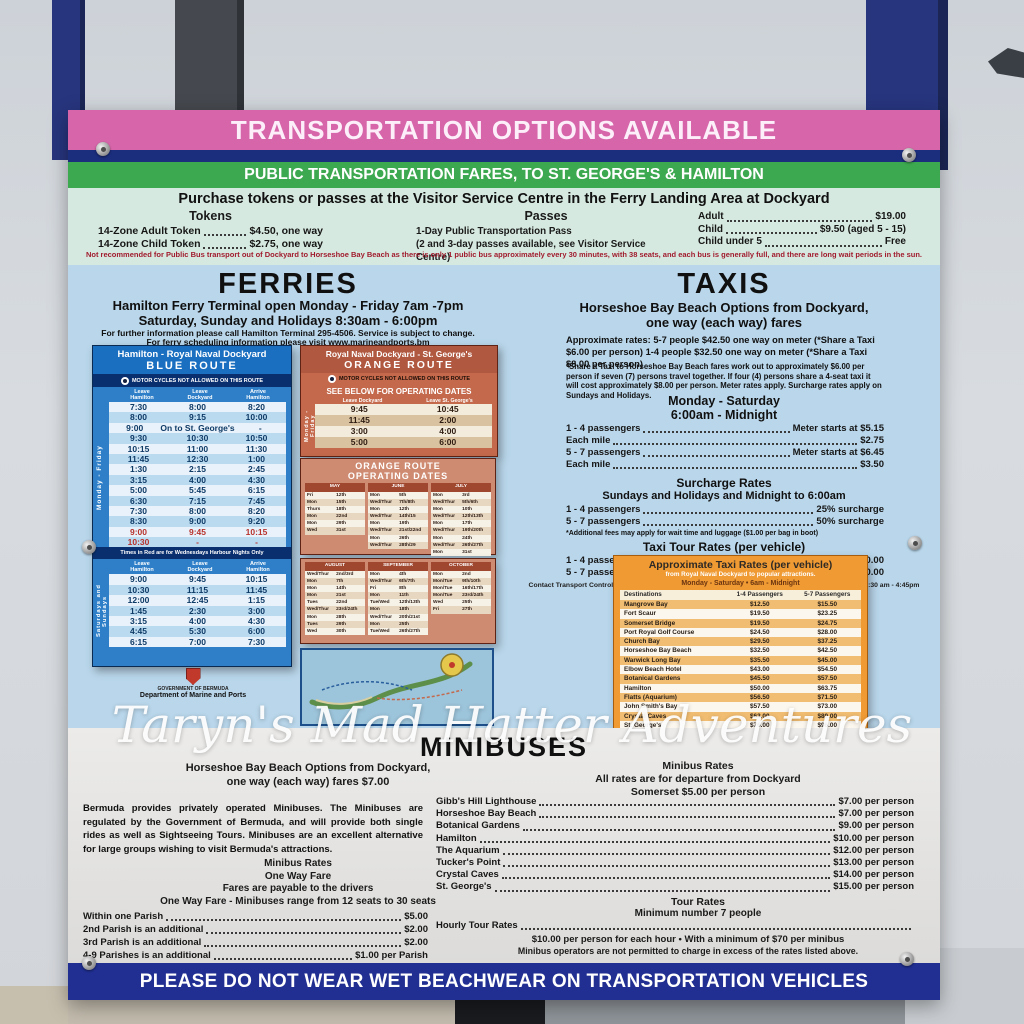 The width and height of the screenshot is (1024, 1024). What do you see at coordinates (192, 354) in the screenshot?
I see `blue-route-title: Hamilton - Royal Naval Dockyard` at bounding box center [192, 354].